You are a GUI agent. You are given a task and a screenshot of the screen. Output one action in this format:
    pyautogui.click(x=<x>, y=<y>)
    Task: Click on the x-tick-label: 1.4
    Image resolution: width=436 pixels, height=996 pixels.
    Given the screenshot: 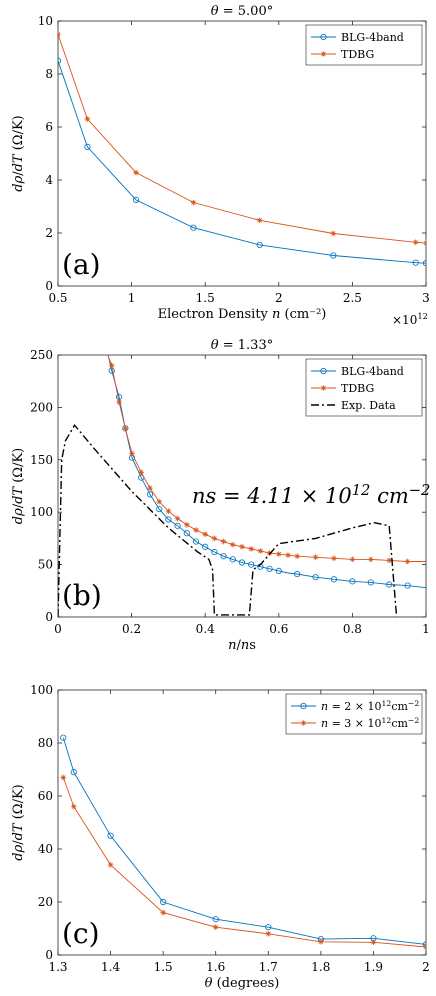 What is the action you would take?
    pyautogui.click(x=110, y=967)
    